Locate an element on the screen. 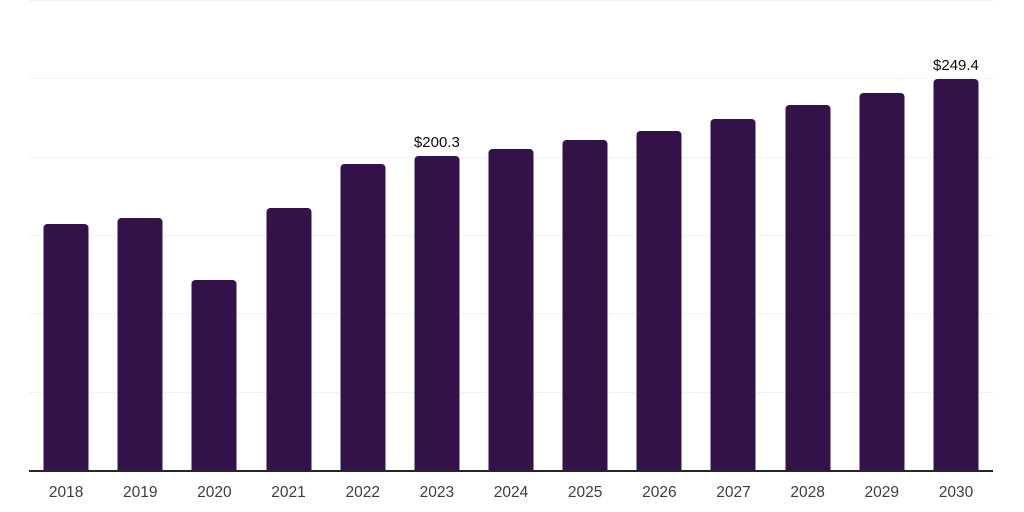  bar-slot-2027 is located at coordinates (733, 235).